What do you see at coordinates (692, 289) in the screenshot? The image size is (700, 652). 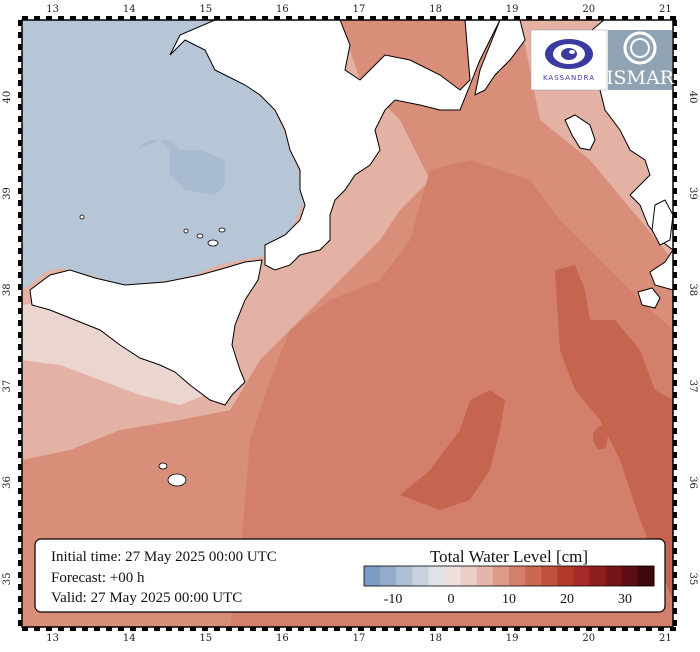 I see `lat-tick-label: 38` at bounding box center [692, 289].